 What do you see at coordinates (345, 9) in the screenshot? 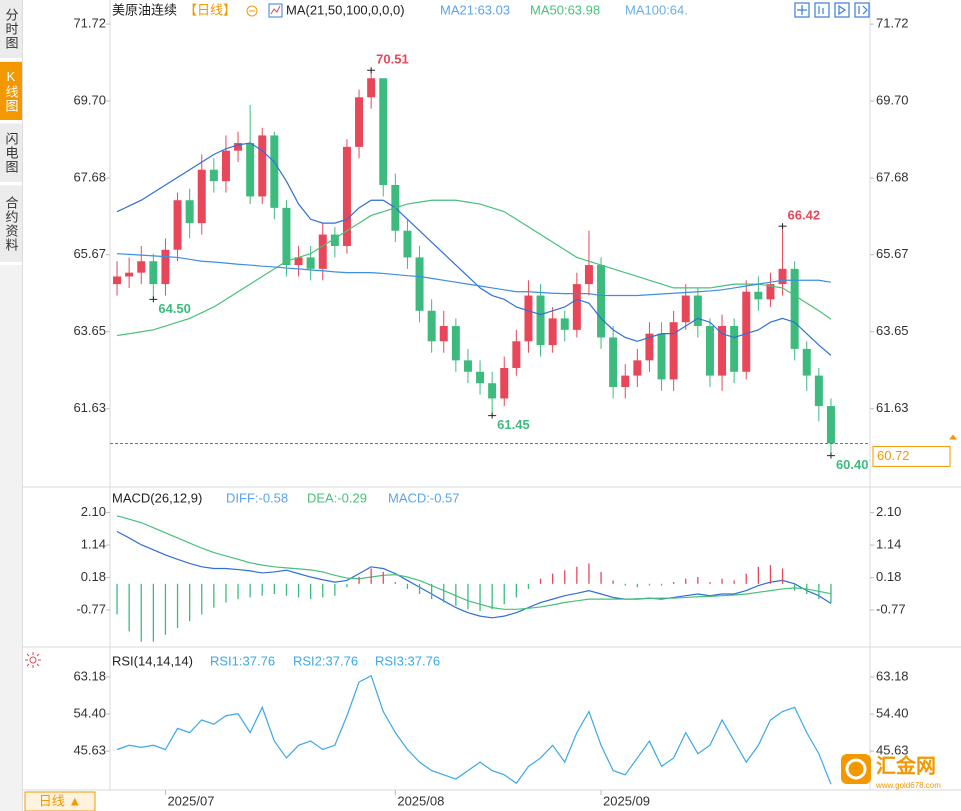
I see `indicator-label: MA(21,50,100,0,0,0)` at bounding box center [345, 9].